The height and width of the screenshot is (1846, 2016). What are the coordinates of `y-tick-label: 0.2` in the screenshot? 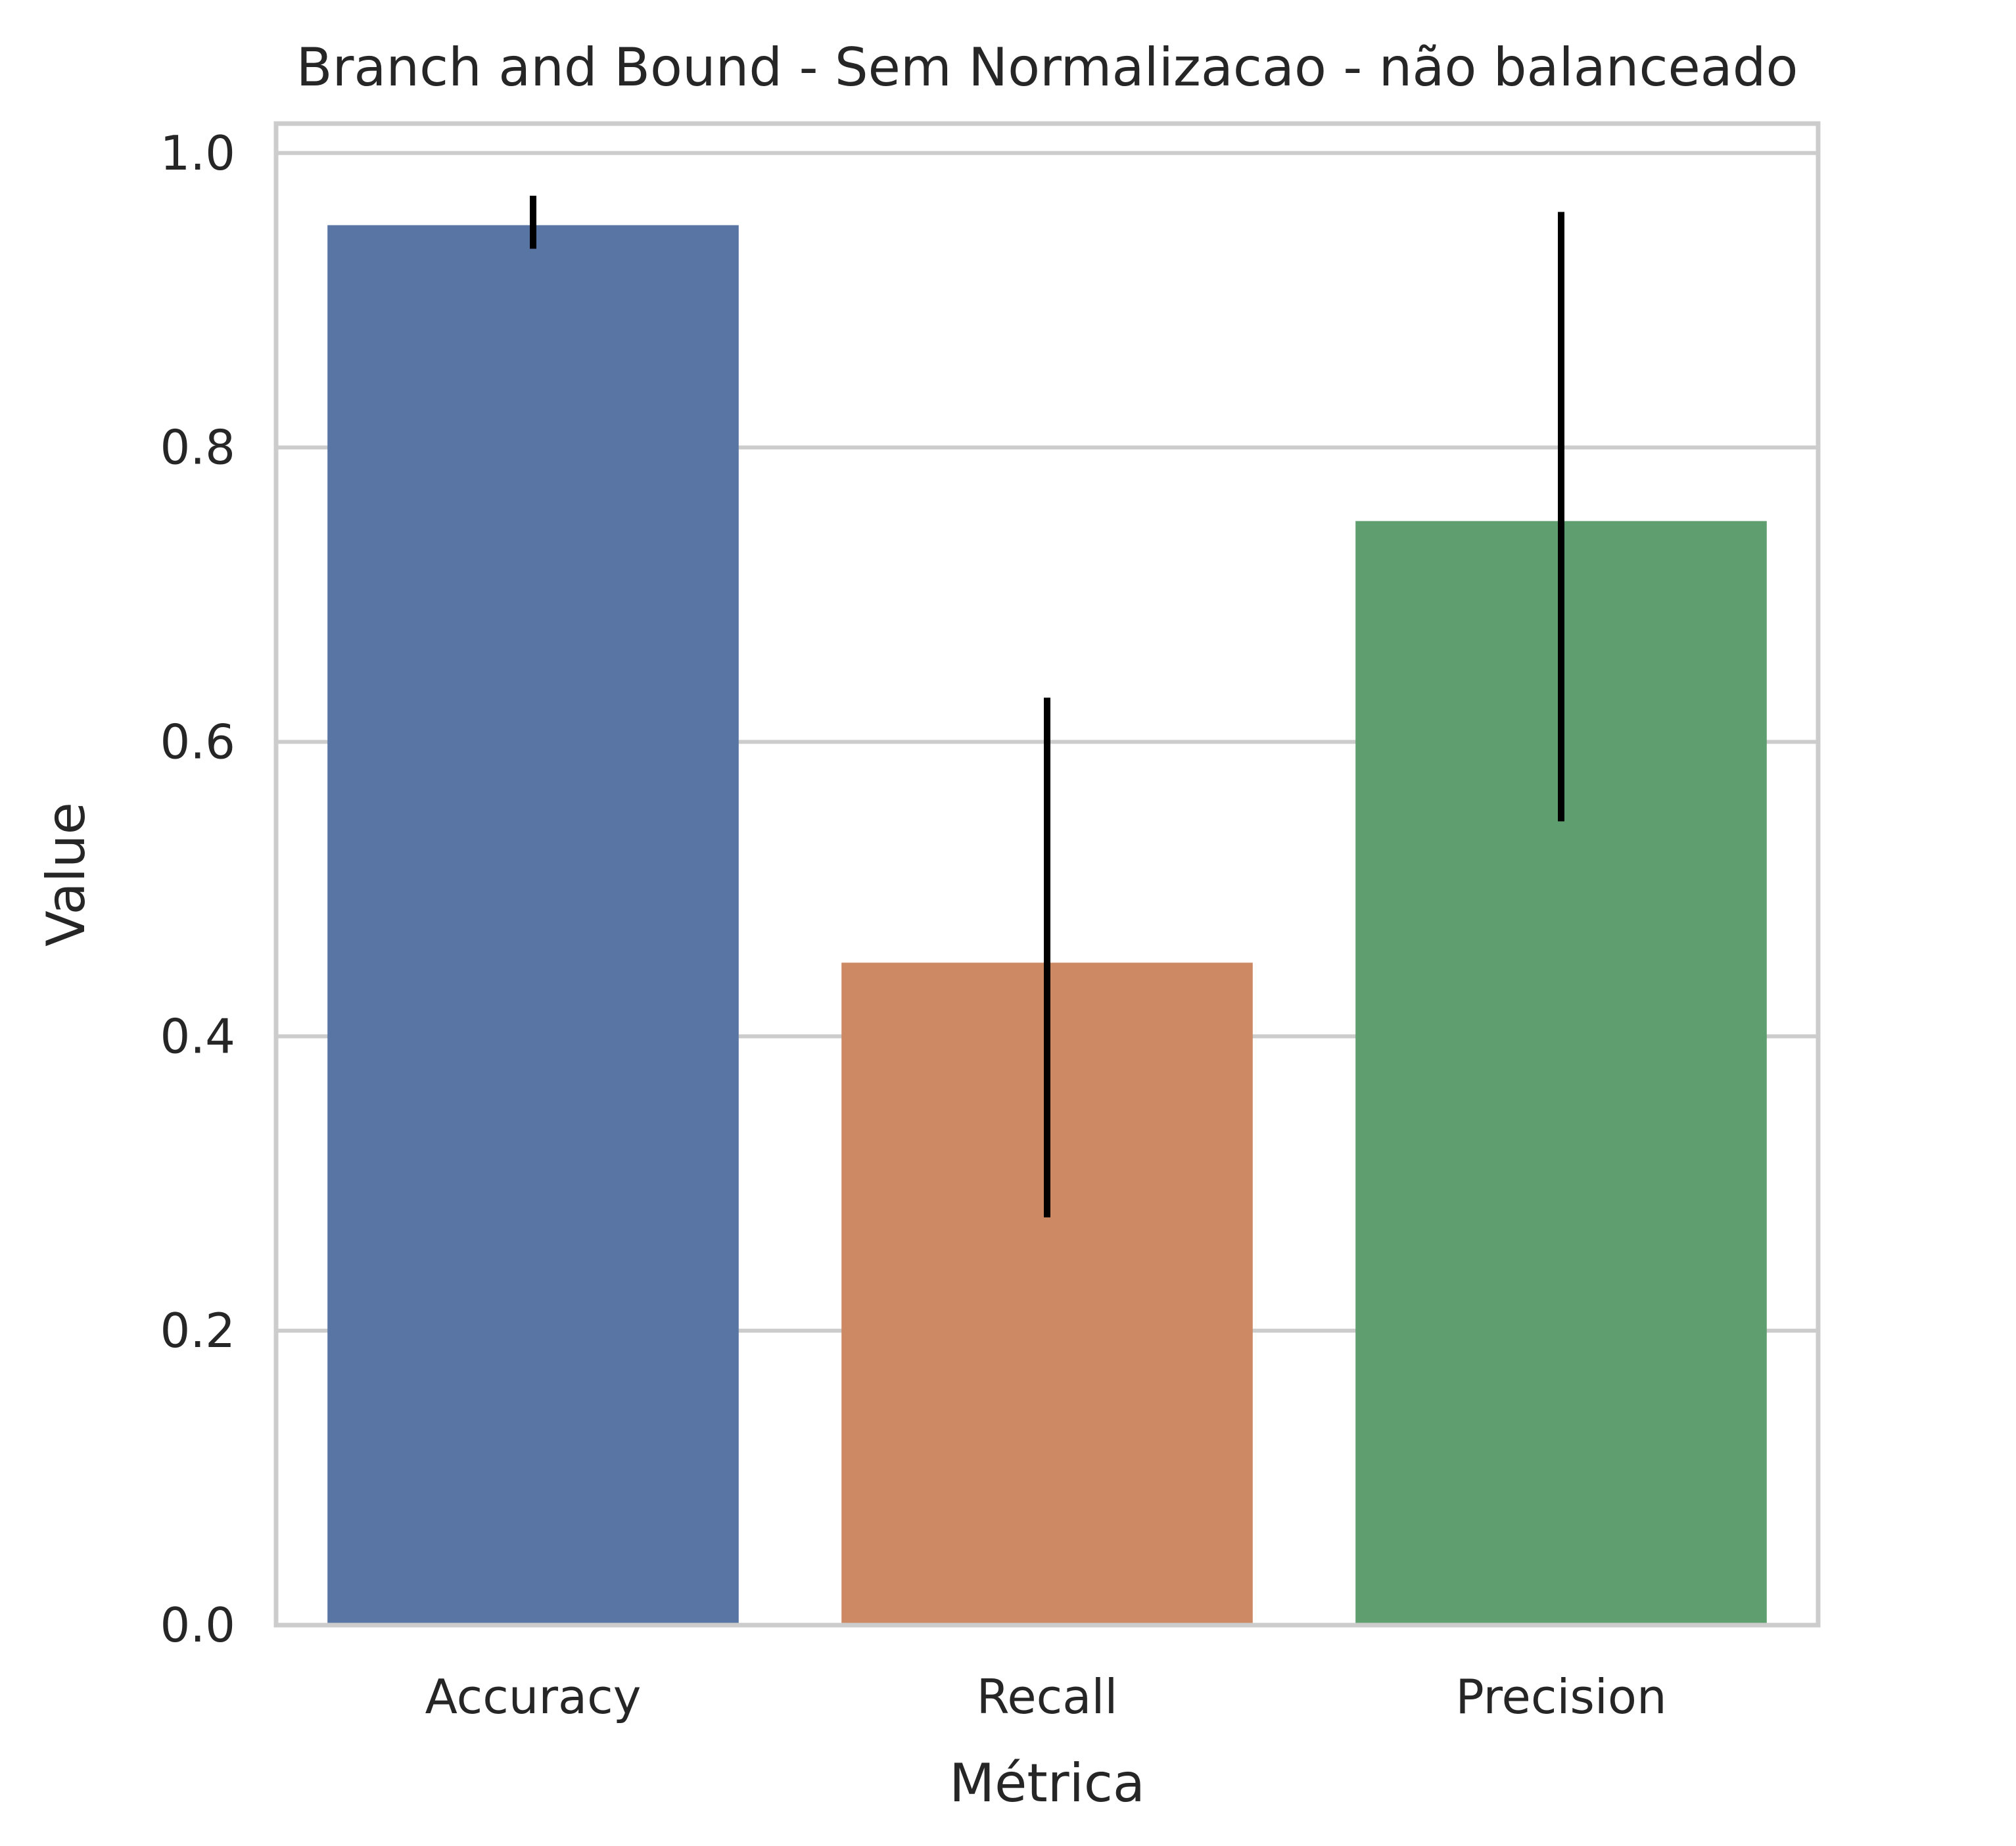 It's located at (198, 1330).